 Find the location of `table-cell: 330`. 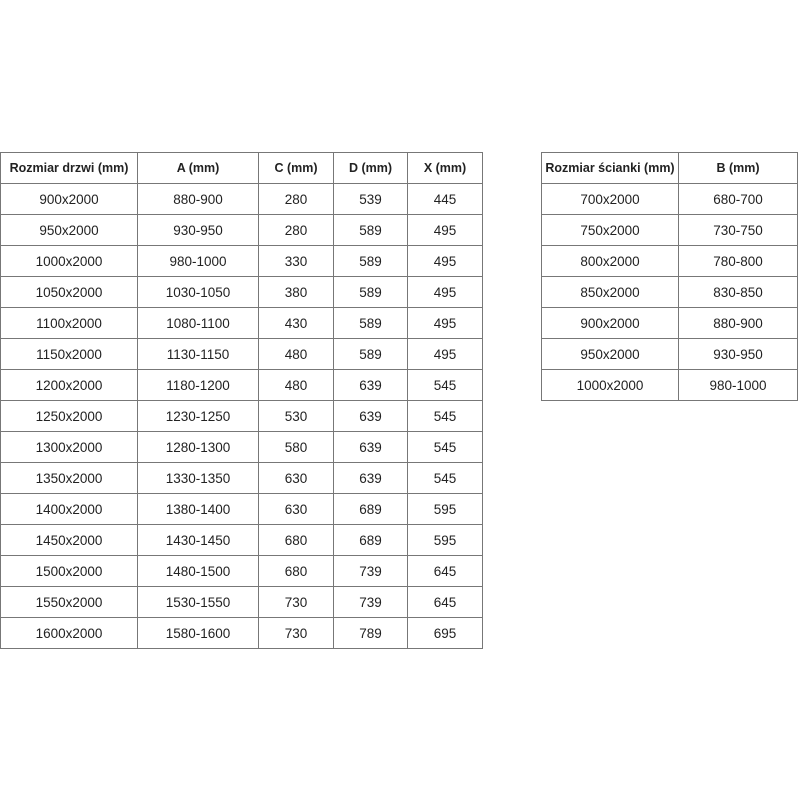

table-cell: 330 is located at coordinates (296, 261).